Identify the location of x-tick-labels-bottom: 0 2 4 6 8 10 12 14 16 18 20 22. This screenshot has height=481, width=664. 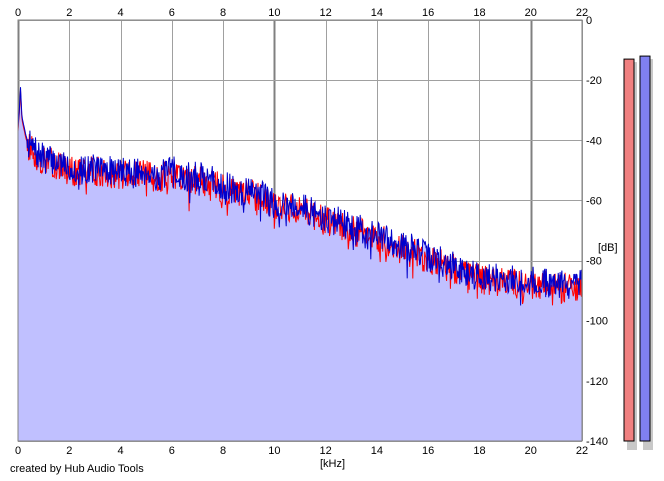
(301, 451).